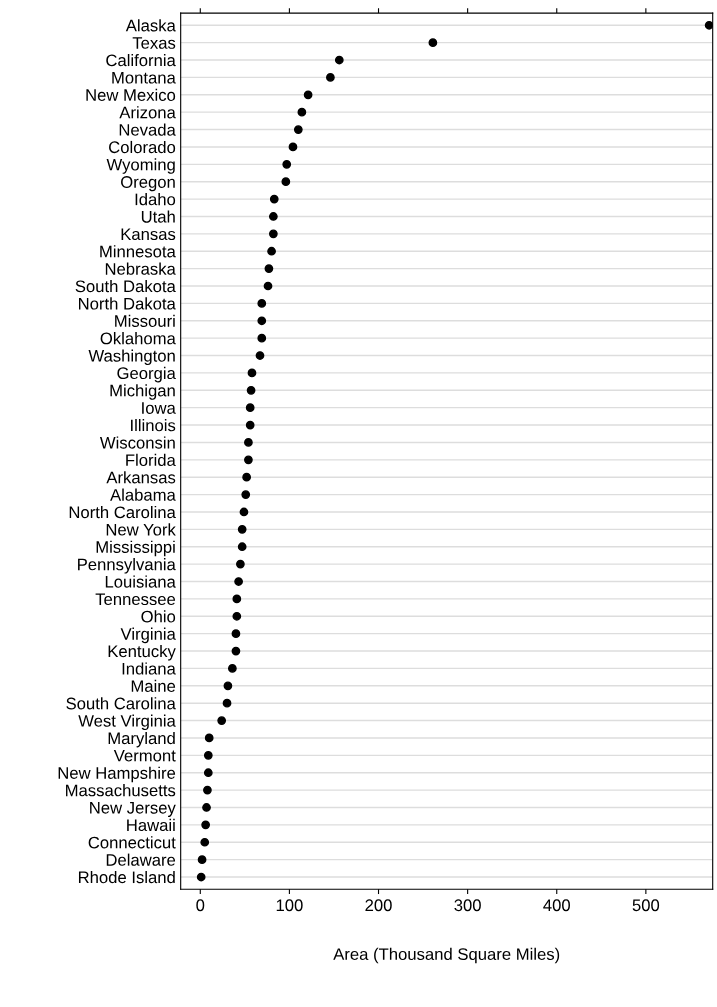  I want to click on x-tick-label: 400, so click(556, 905).